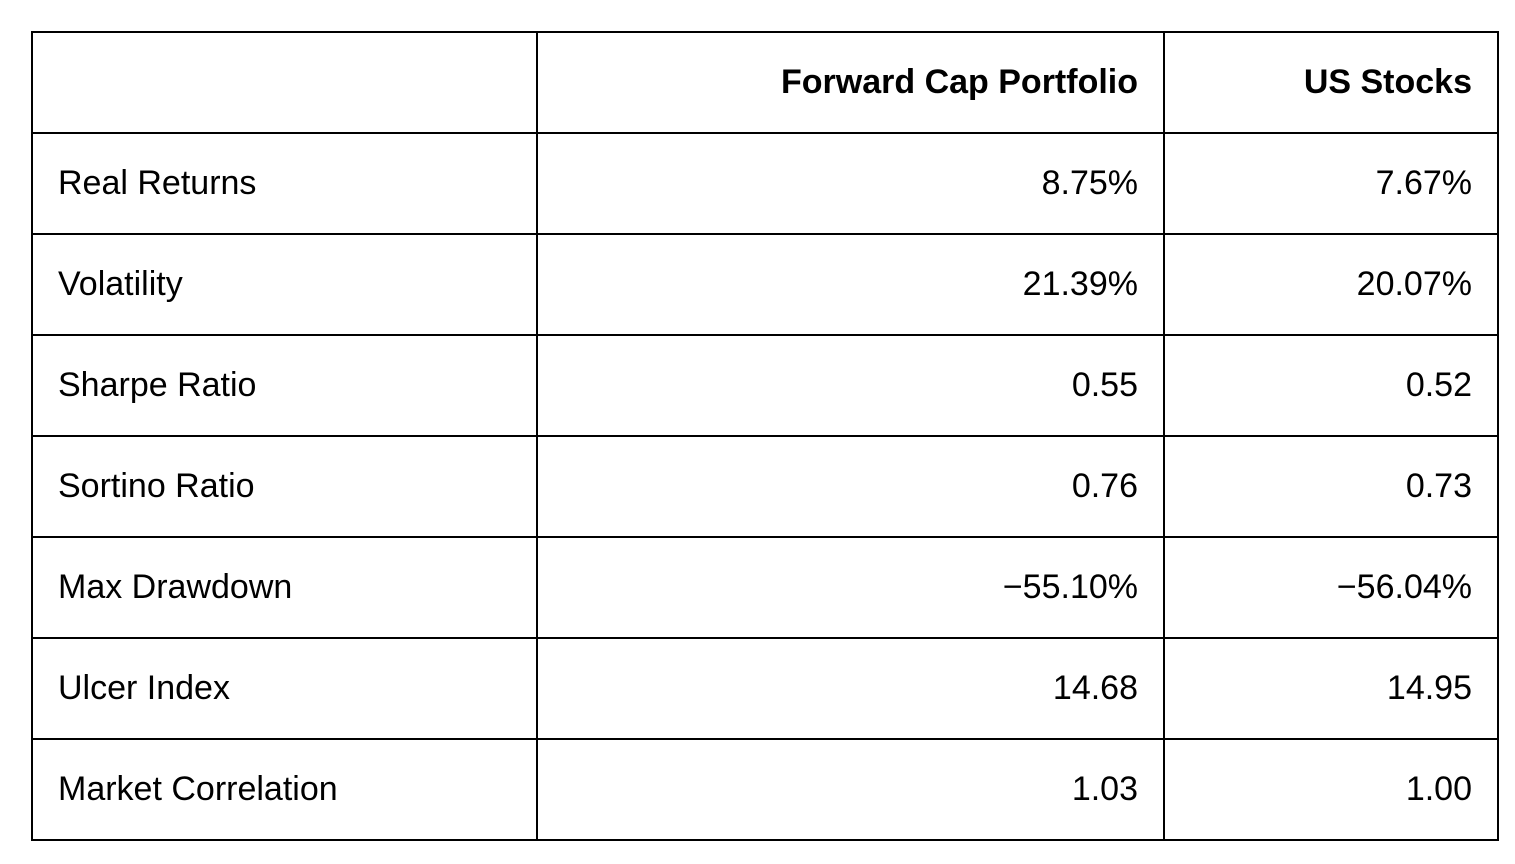  I want to click on forward-cap-value: 1.03, so click(850, 789).